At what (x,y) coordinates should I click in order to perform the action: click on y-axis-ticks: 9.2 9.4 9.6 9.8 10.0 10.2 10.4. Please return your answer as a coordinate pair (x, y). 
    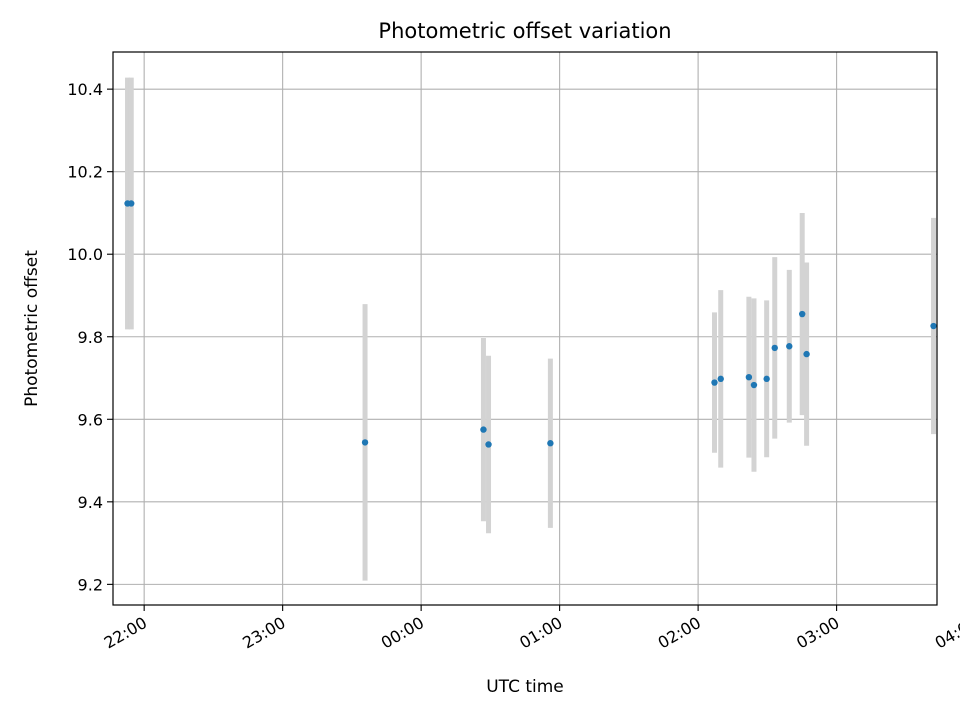
    Looking at the image, I should click on (90, 337).